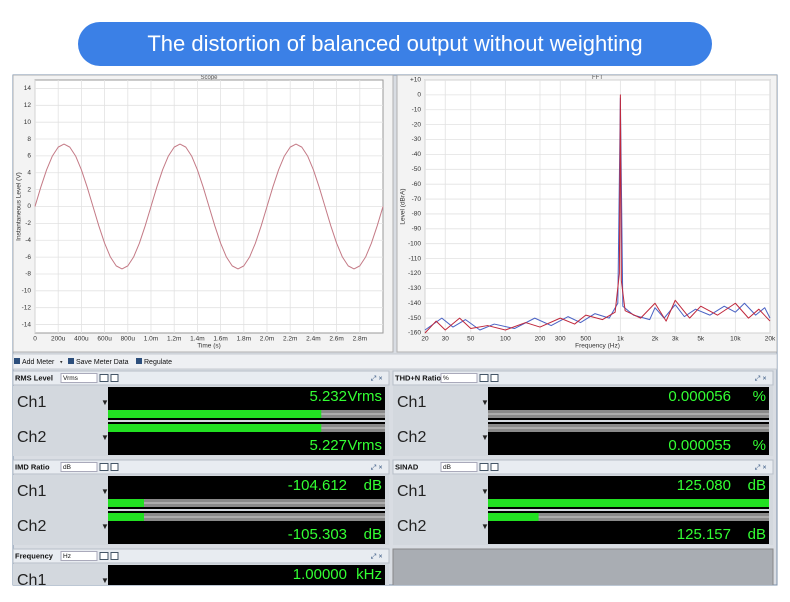  What do you see at coordinates (28, 257) in the screenshot?
I see `y-tick-label: -6` at bounding box center [28, 257].